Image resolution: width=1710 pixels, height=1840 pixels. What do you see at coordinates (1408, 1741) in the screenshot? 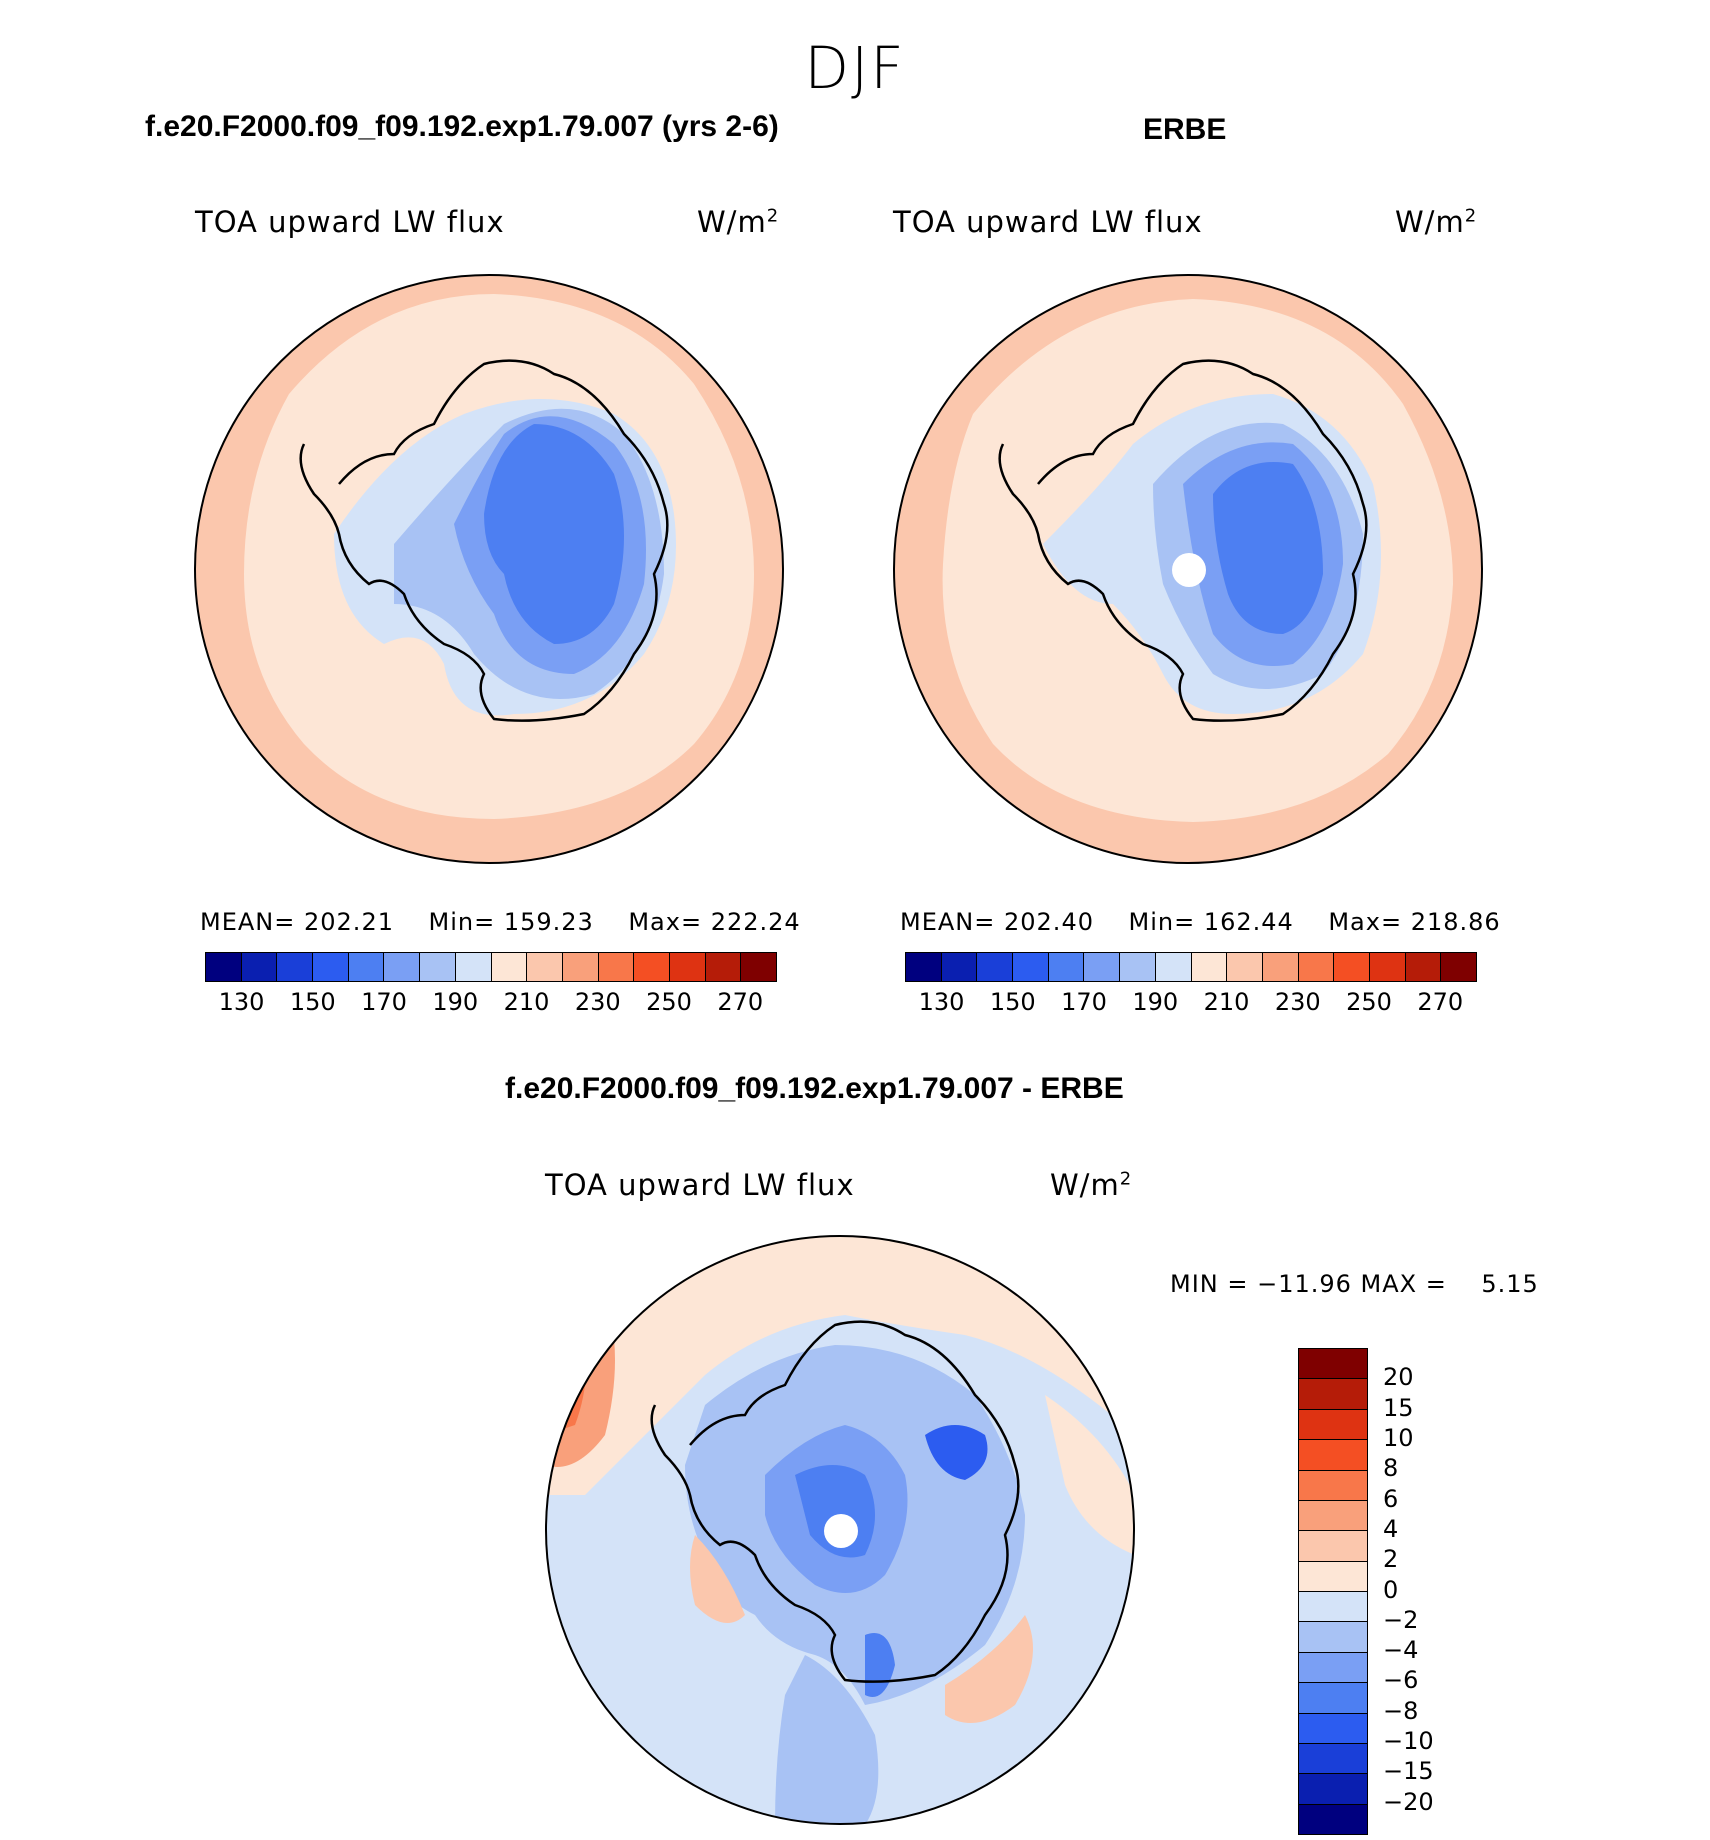
I see `colorbar-tick-label: −10` at bounding box center [1408, 1741].